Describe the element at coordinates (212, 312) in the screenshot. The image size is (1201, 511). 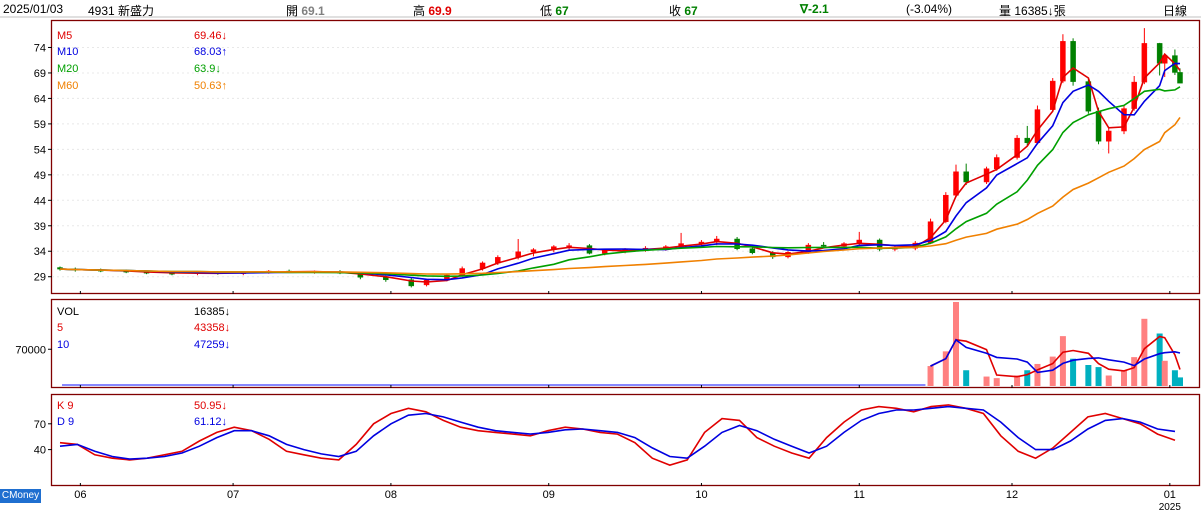
I see `legend-vol-value: 16385↓` at that location.